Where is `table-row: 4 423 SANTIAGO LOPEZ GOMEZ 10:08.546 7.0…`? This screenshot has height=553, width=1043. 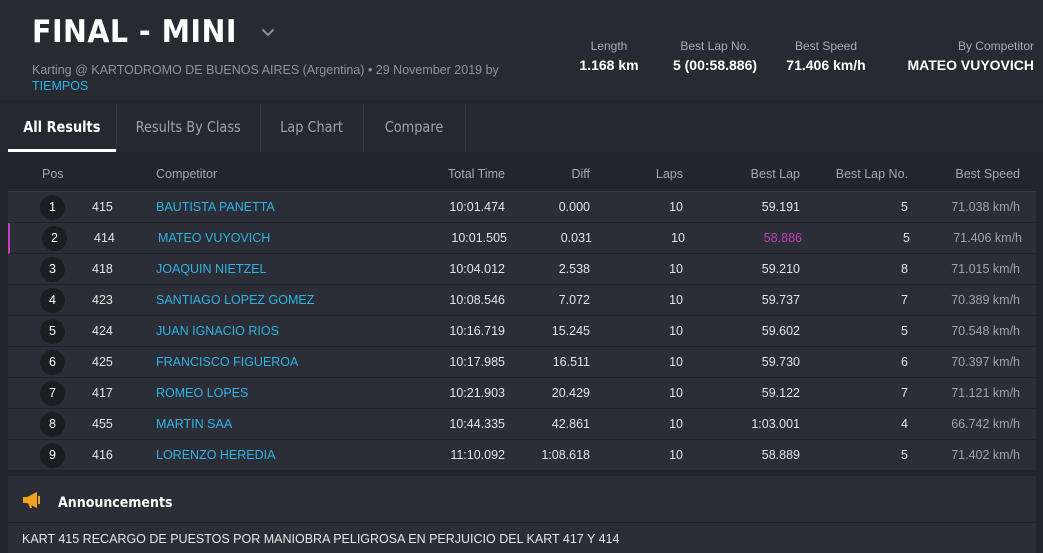
table-row: 4 423 SANTIAGO LOPEZ GOMEZ 10:08.546 7.0… is located at coordinates (522, 300).